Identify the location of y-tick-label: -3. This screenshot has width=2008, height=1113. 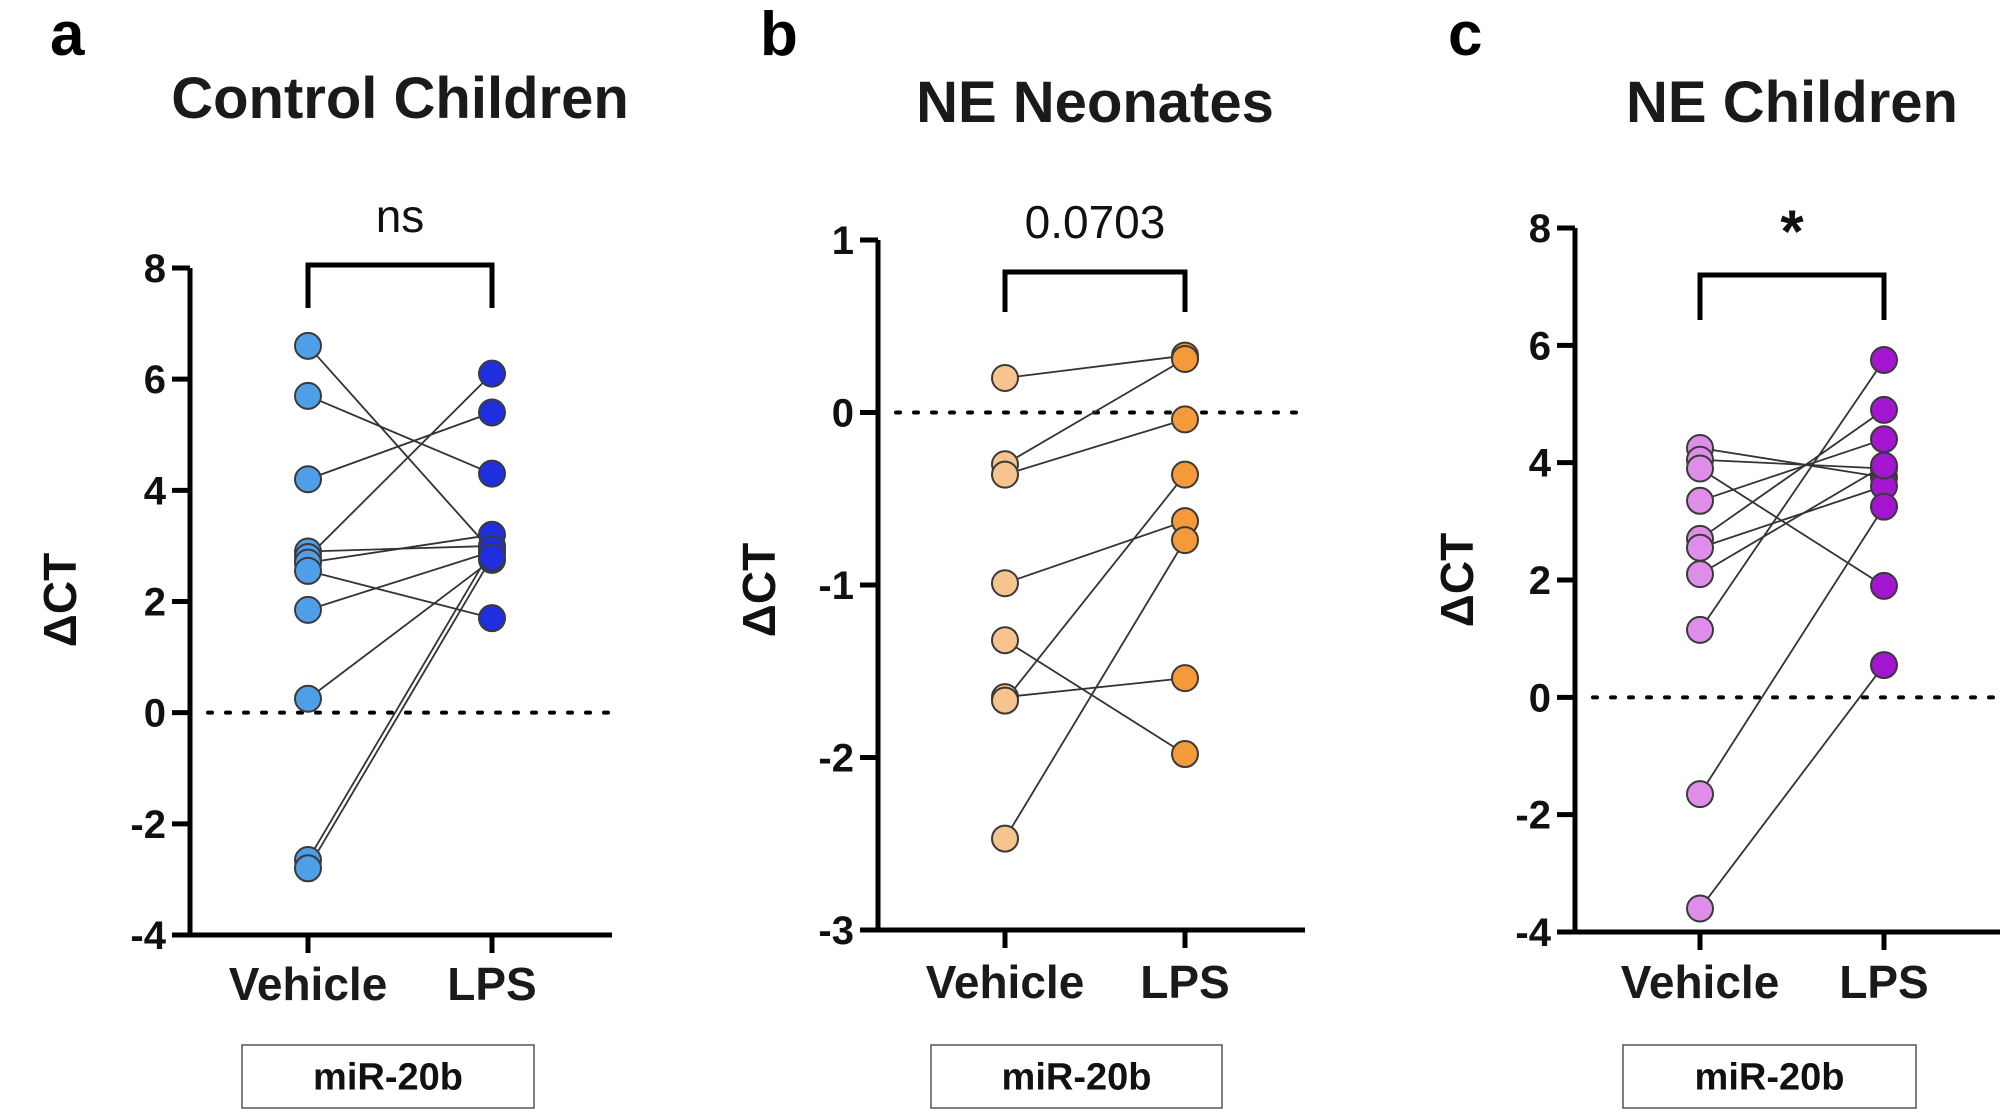
(836, 931).